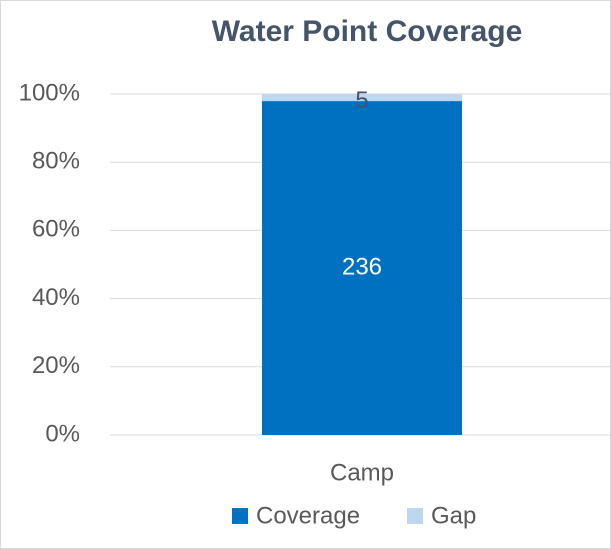  I want to click on y-tick-label: 80%, so click(56, 161).